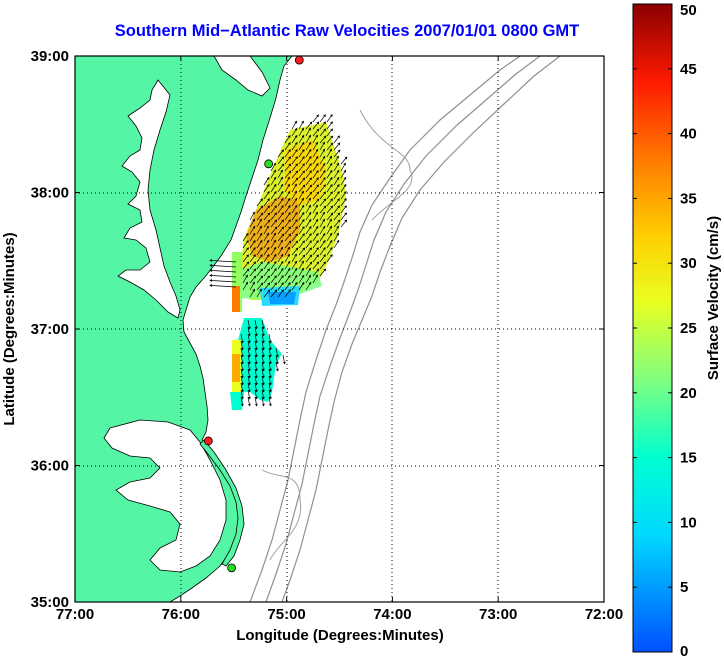 The width and height of the screenshot is (724, 659). What do you see at coordinates (684, 651) in the screenshot?
I see `colorbar-tick-label: 0` at bounding box center [684, 651].